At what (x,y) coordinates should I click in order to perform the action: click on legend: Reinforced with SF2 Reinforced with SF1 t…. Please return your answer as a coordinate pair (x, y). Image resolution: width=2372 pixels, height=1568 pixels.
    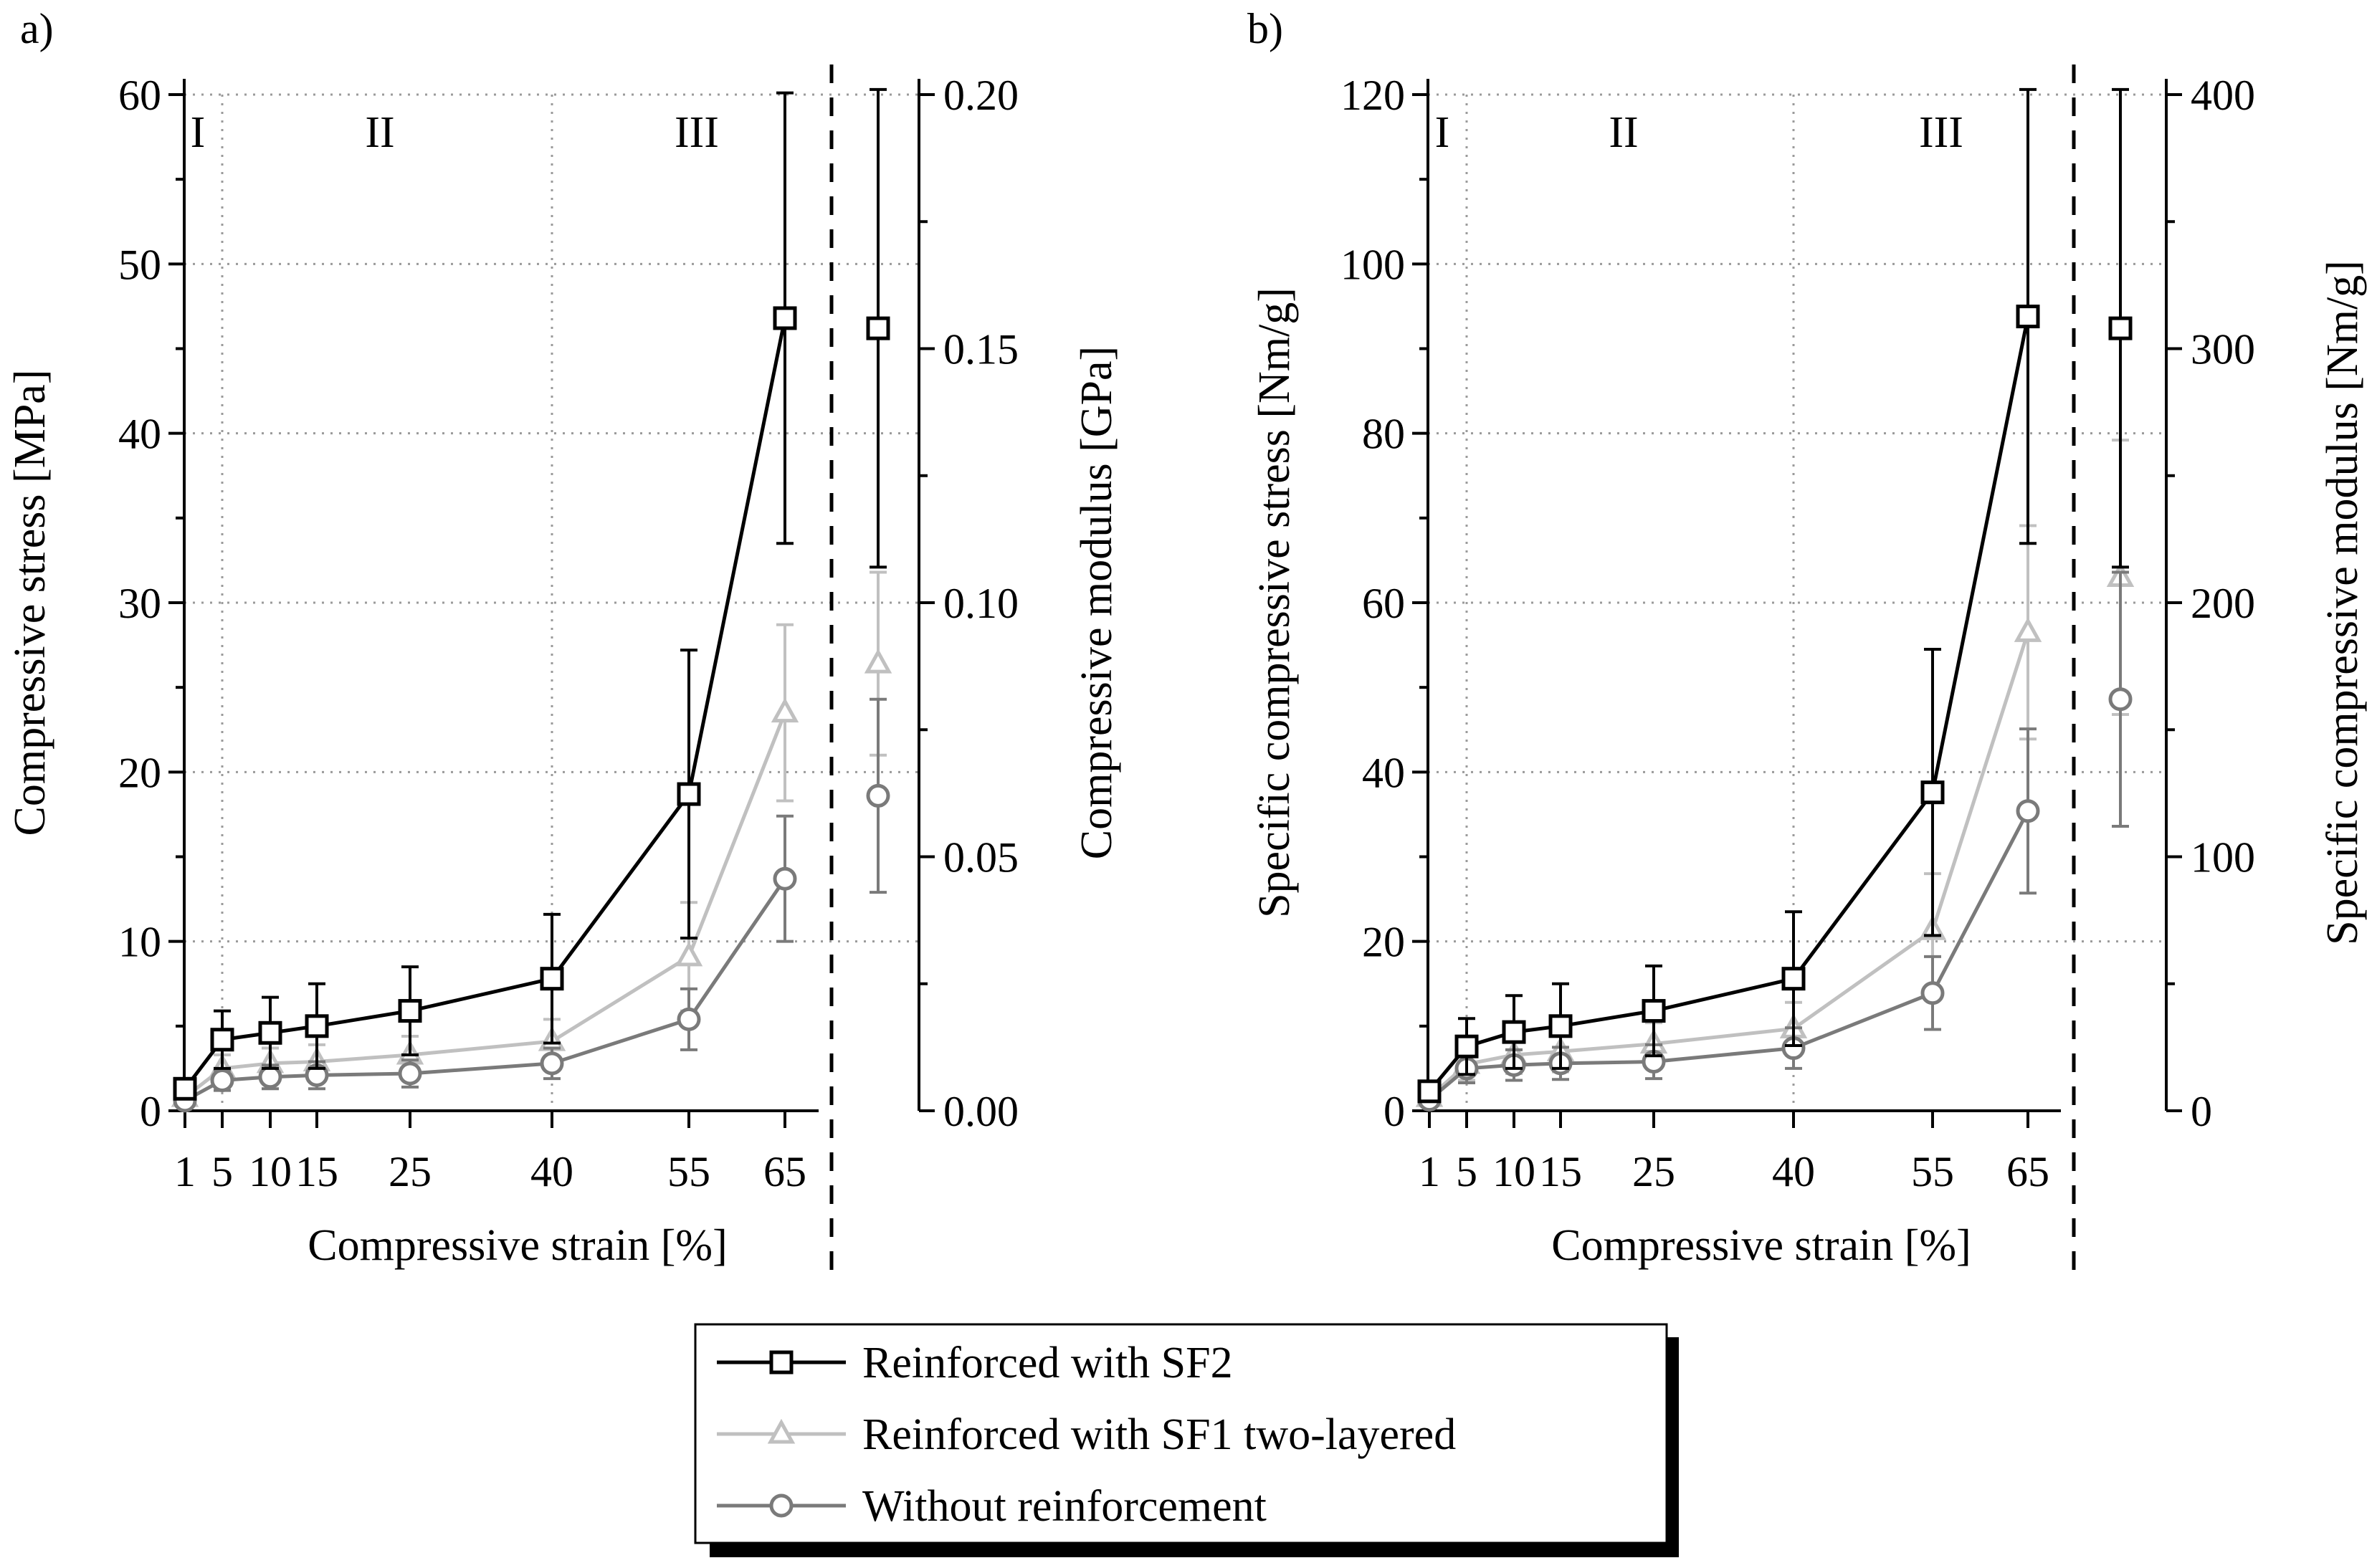
    Looking at the image, I should click on (1186, 1440).